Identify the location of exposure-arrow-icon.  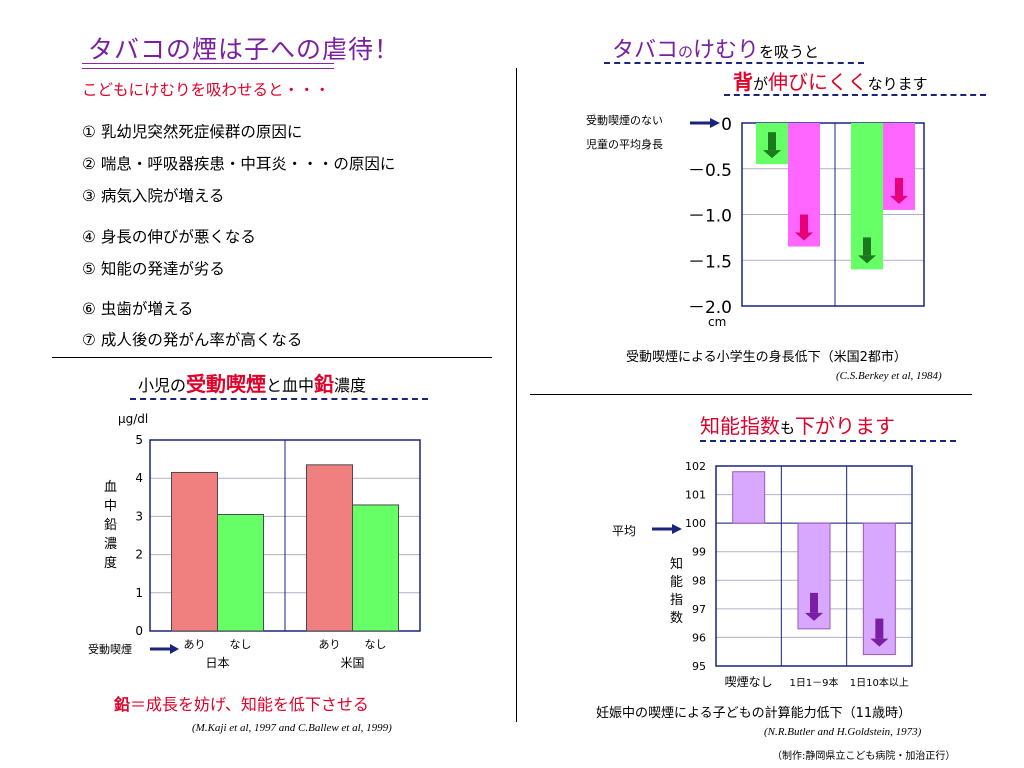
(164, 649).